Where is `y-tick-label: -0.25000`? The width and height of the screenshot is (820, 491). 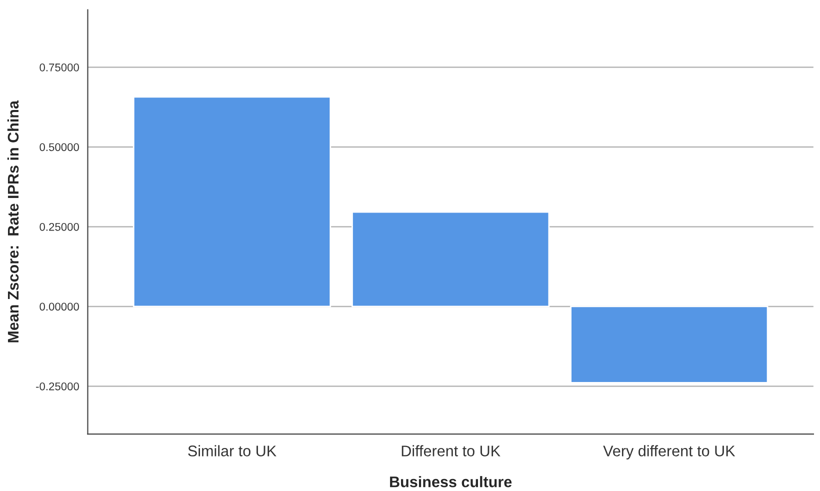 y-tick-label: -0.25000 is located at coordinates (57, 386).